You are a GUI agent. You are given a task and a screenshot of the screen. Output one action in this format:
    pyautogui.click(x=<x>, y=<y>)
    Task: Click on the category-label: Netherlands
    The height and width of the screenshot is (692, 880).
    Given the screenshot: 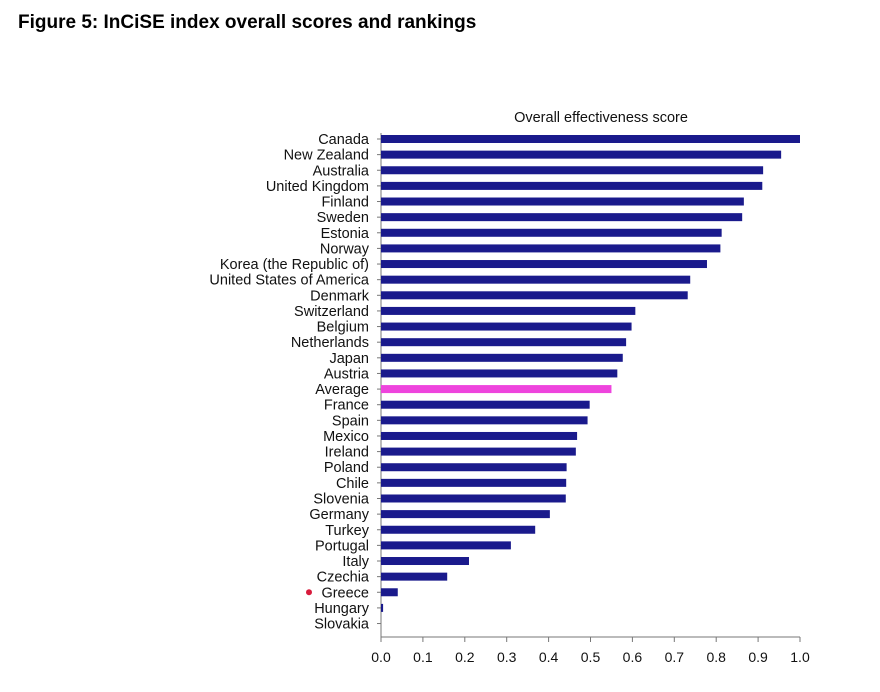 What is the action you would take?
    pyautogui.click(x=330, y=343)
    